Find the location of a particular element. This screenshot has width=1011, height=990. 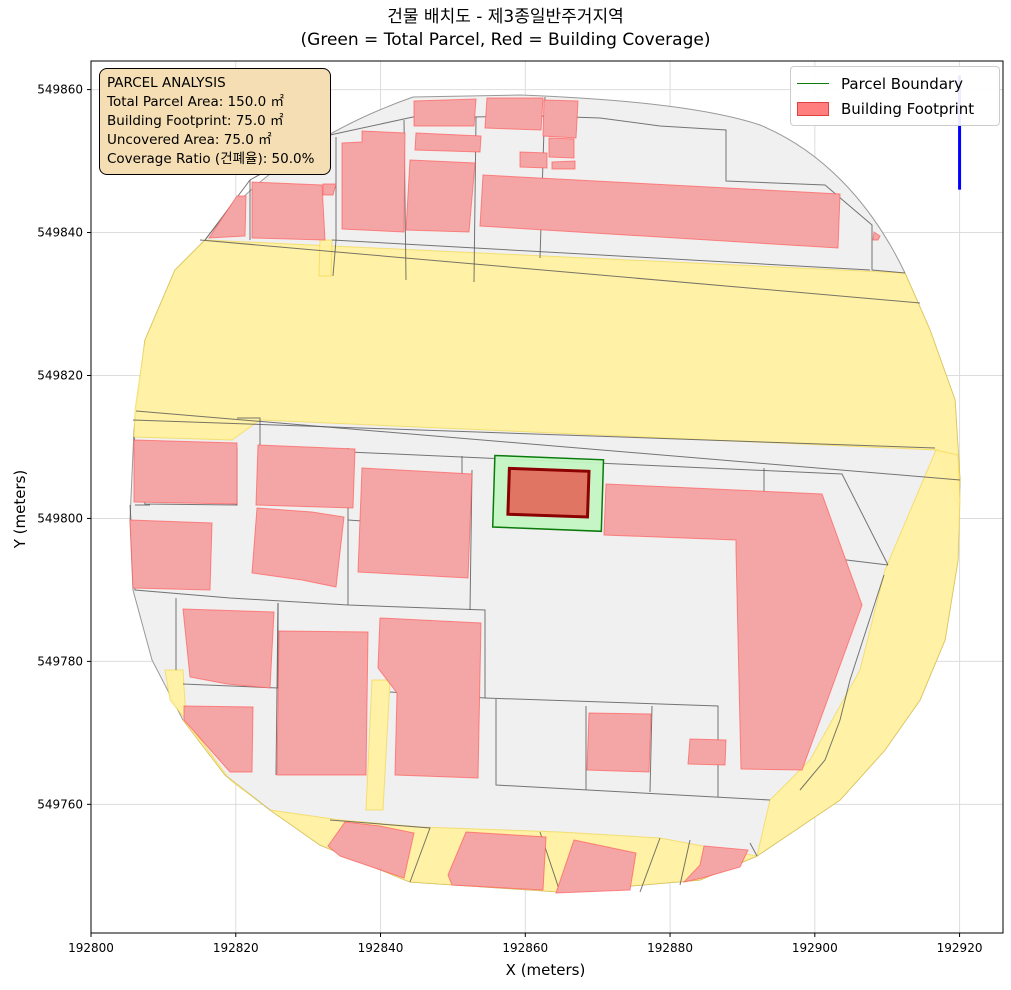

legend-label-building: Building Footprint is located at coordinates (908, 108).